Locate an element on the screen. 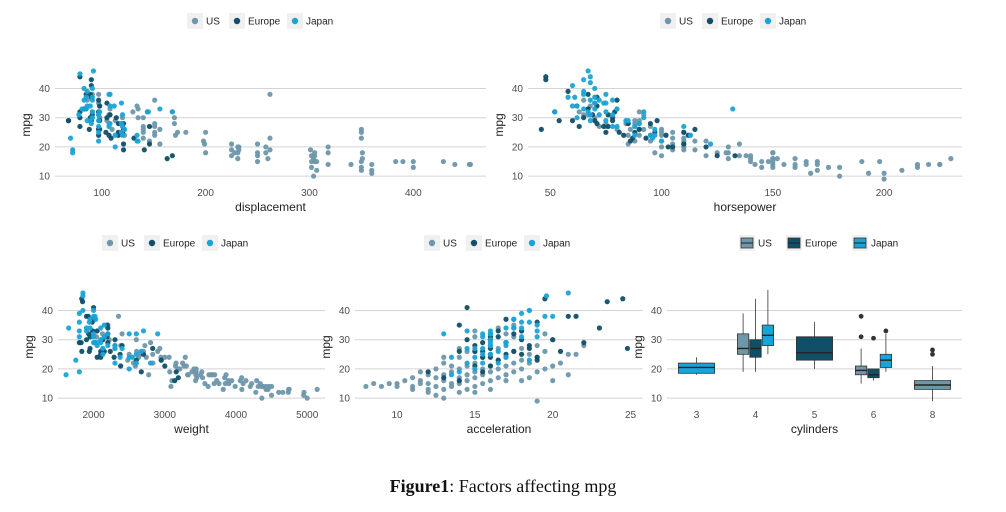 The image size is (1006, 512). series-us is located at coordinates (279, 135).